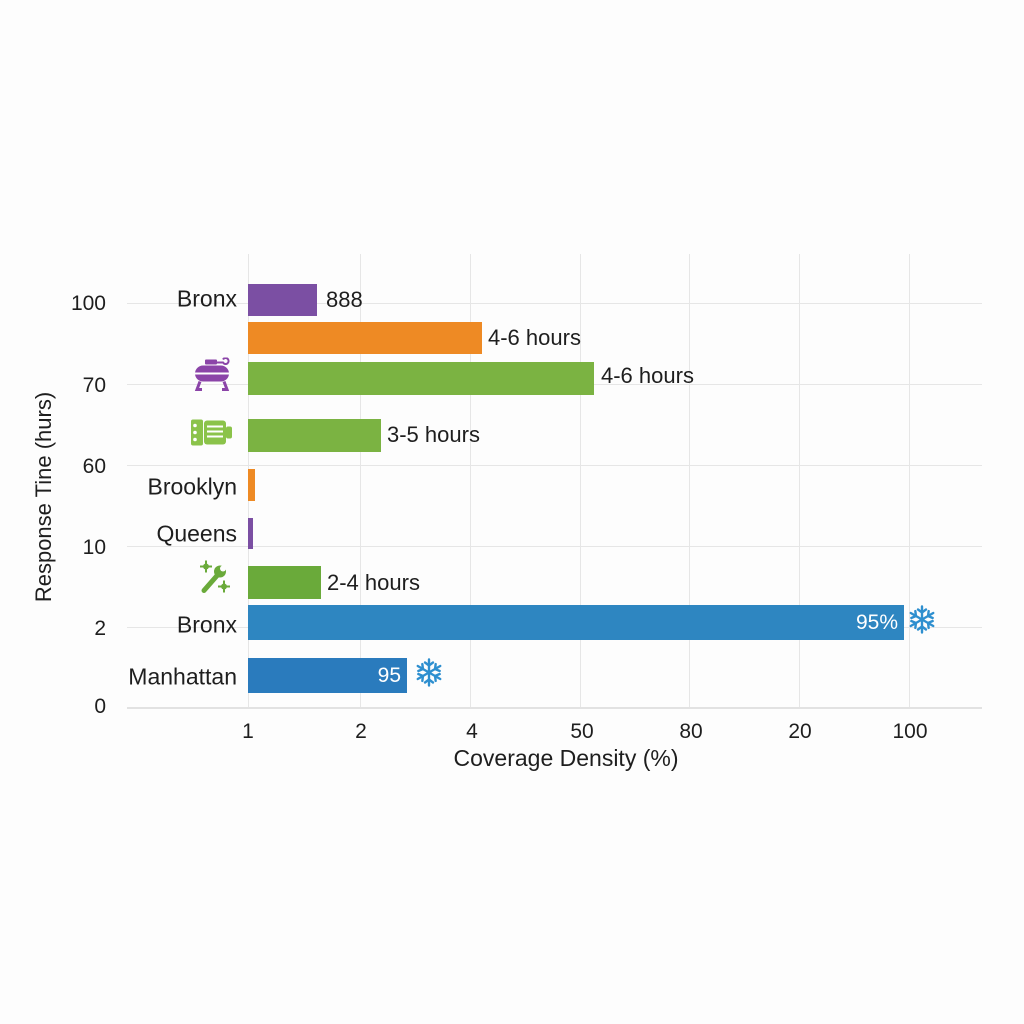 This screenshot has height=1024, width=1024. Describe the element at coordinates (373, 582) in the screenshot. I see `bar-value-label: 2-4 hours` at that location.